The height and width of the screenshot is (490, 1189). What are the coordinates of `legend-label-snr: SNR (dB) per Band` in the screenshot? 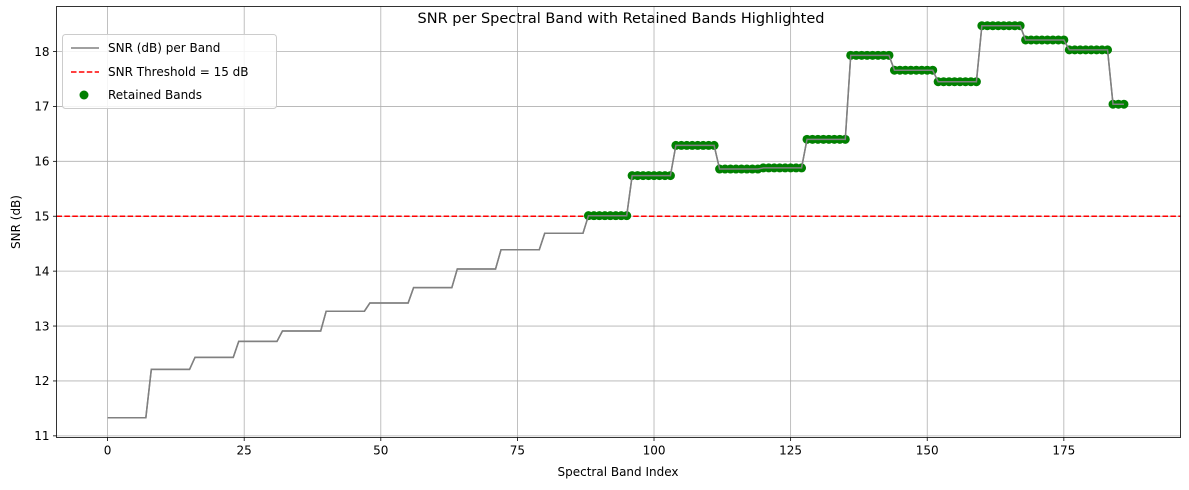 It's located at (164, 48).